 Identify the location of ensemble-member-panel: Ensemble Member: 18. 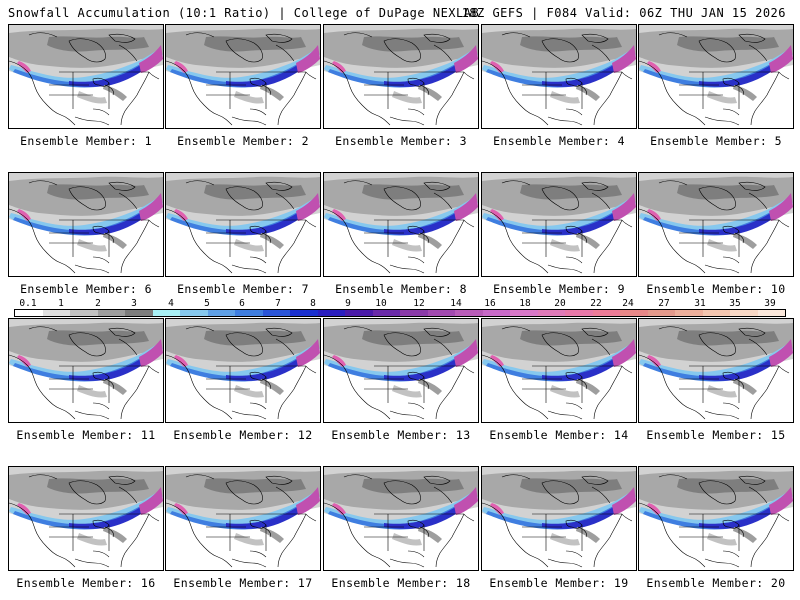
(401, 529).